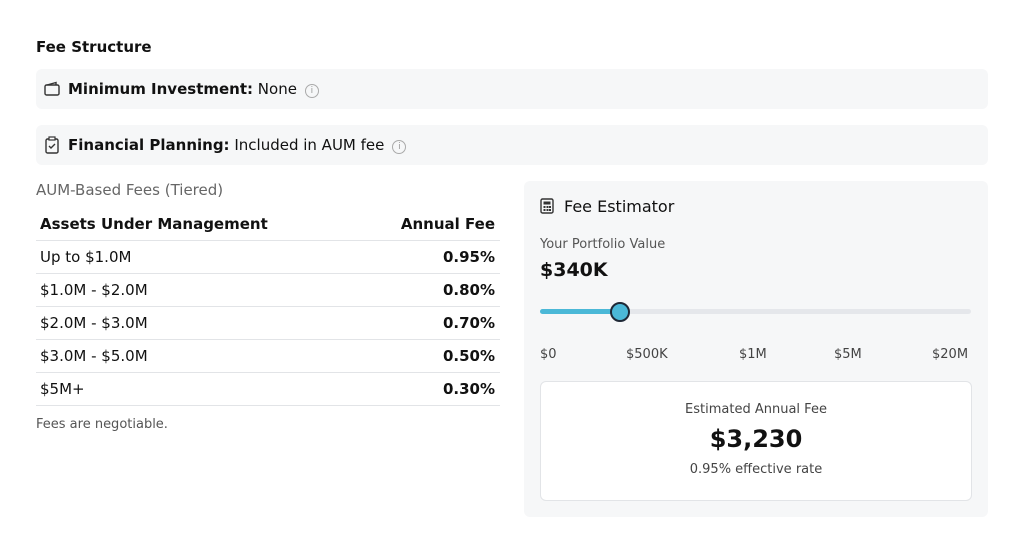 The width and height of the screenshot is (1024, 555). I want to click on portfolio-slider, so click(756, 312).